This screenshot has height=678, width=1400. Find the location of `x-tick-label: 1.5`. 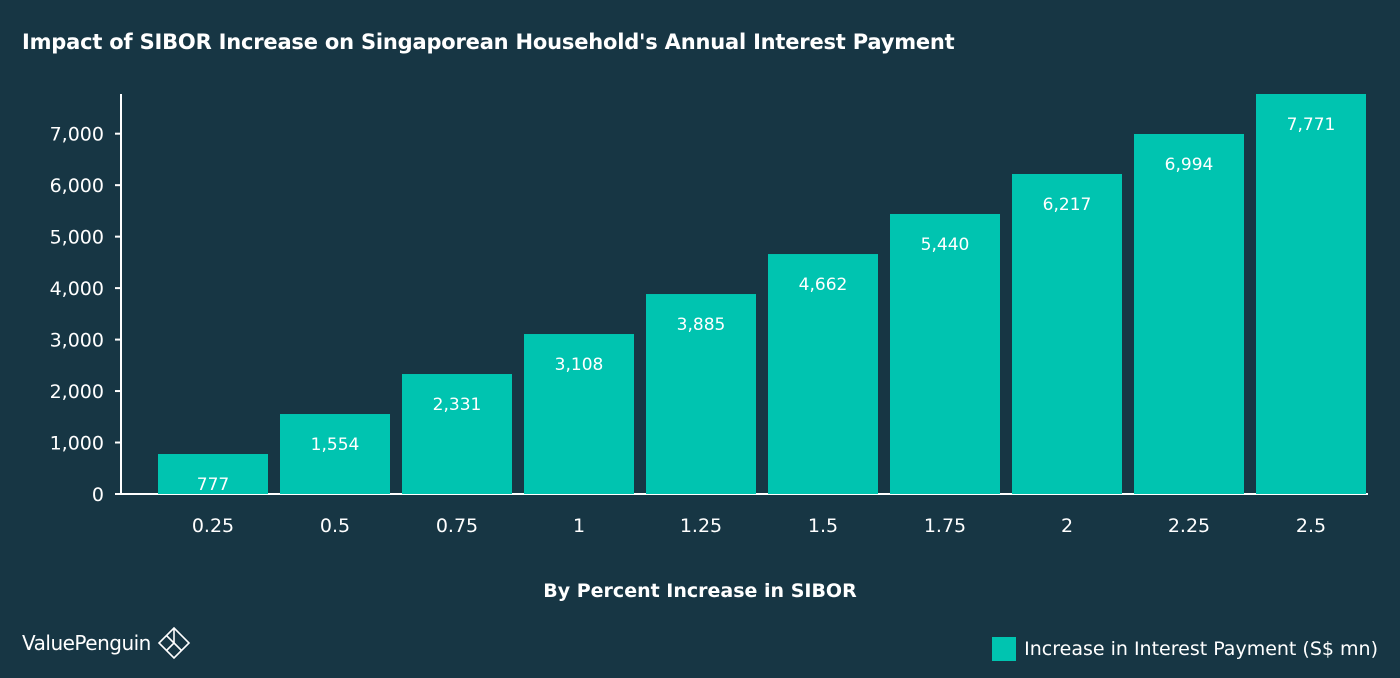

x-tick-label: 1.5 is located at coordinates (823, 526).